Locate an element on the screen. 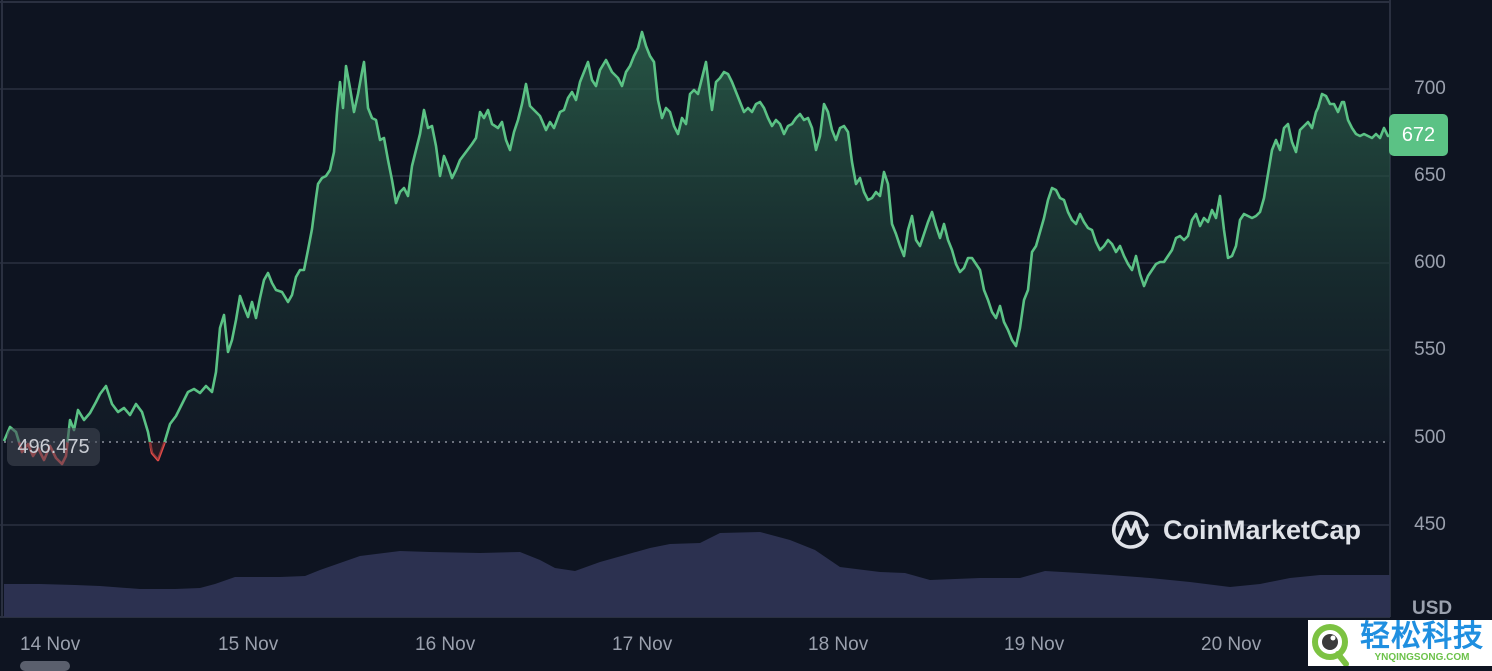  y-tick-550: 550 is located at coordinates (1430, 349).